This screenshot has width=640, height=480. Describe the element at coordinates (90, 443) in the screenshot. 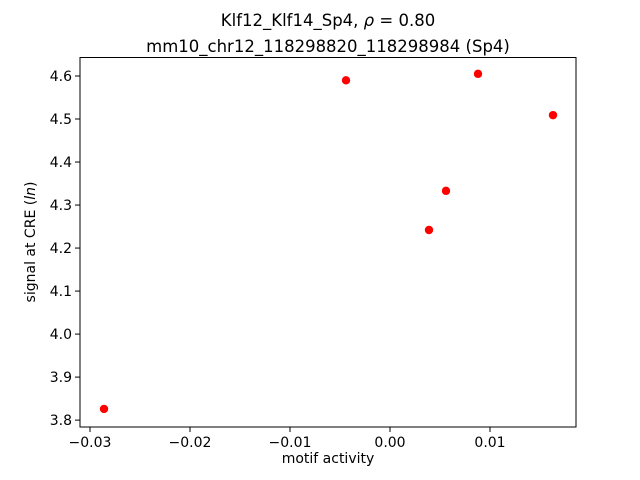

I see `x-tick-label: −0.03` at that location.